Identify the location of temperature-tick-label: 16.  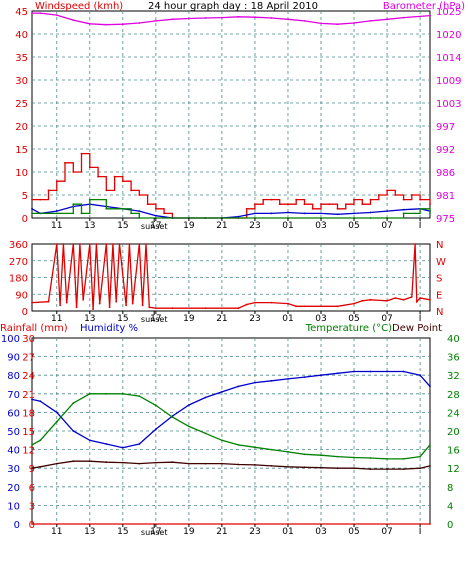
(453, 451).